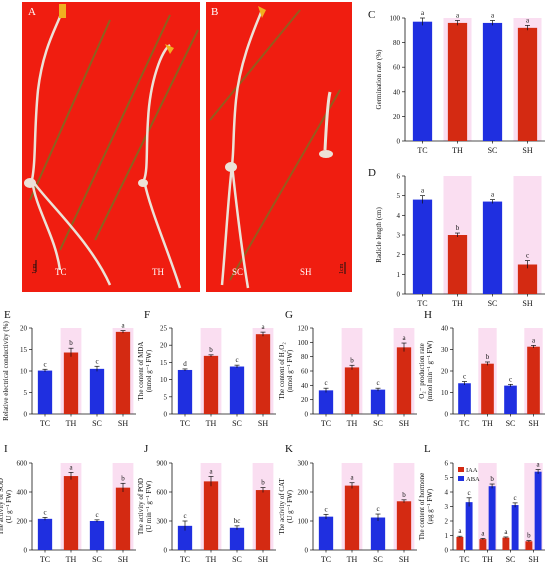  I want to click on sig-letter-k-3: b, so click(404, 495).